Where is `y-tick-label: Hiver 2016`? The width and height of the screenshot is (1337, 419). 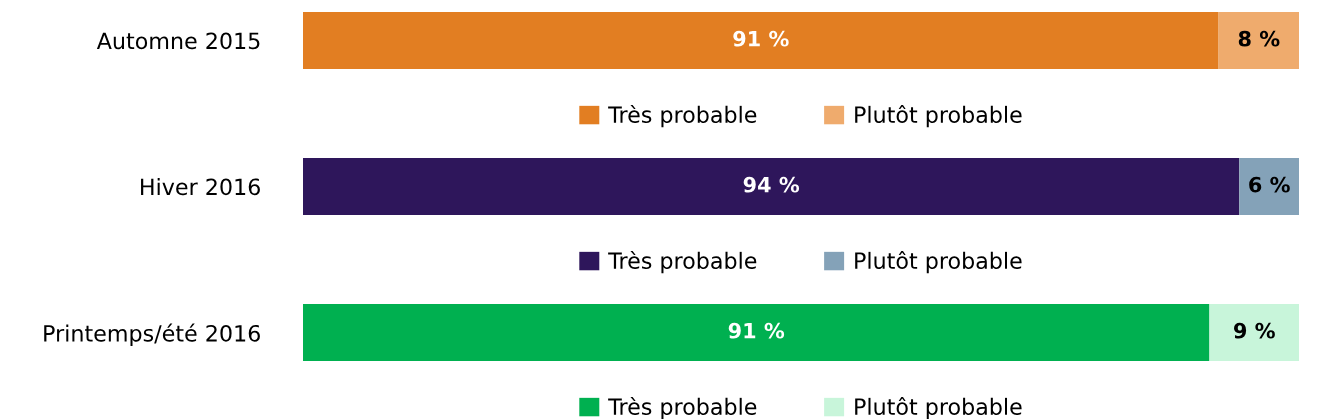 y-tick-label: Hiver 2016 is located at coordinates (200, 187).